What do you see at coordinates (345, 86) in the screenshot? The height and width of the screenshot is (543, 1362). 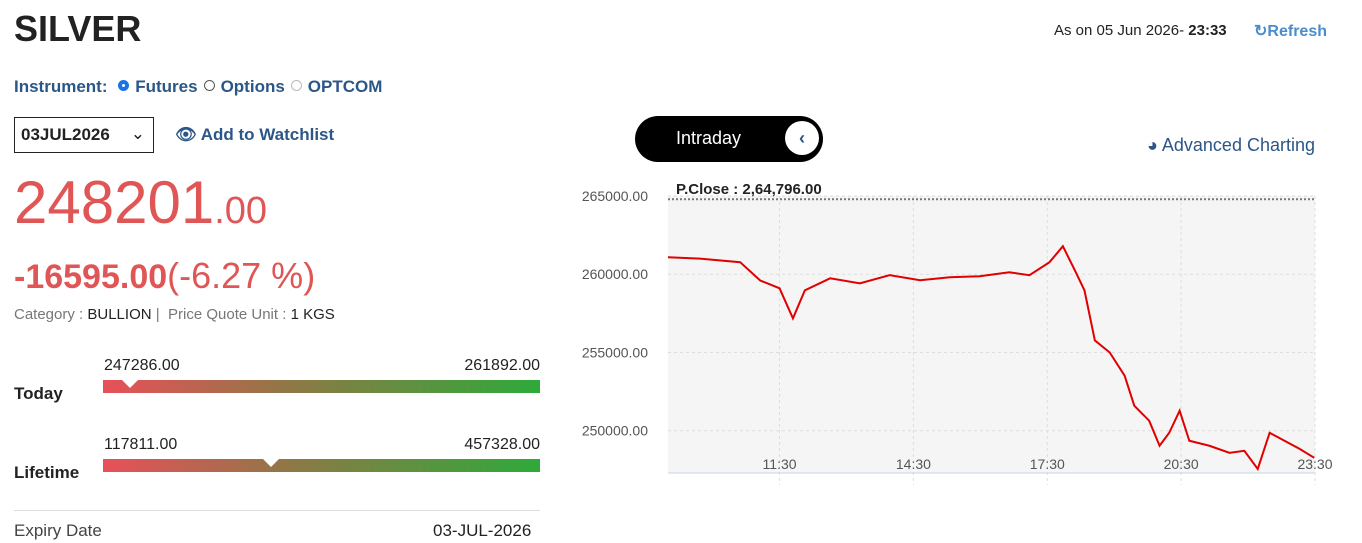 I see `option-text: OPTCOM` at bounding box center [345, 86].